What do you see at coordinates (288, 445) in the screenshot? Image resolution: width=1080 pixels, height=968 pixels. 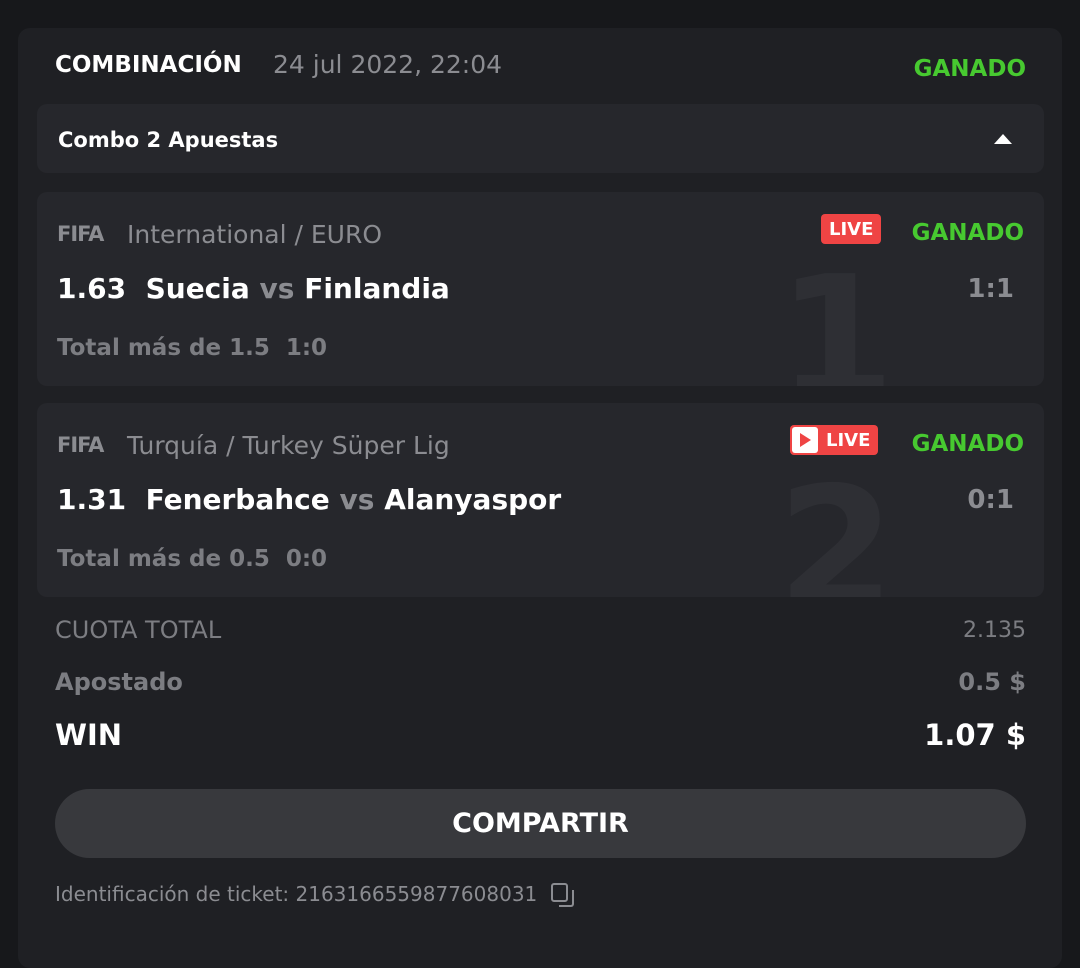 I see `league: Turquía / Turkey Süper Lig` at bounding box center [288, 445].